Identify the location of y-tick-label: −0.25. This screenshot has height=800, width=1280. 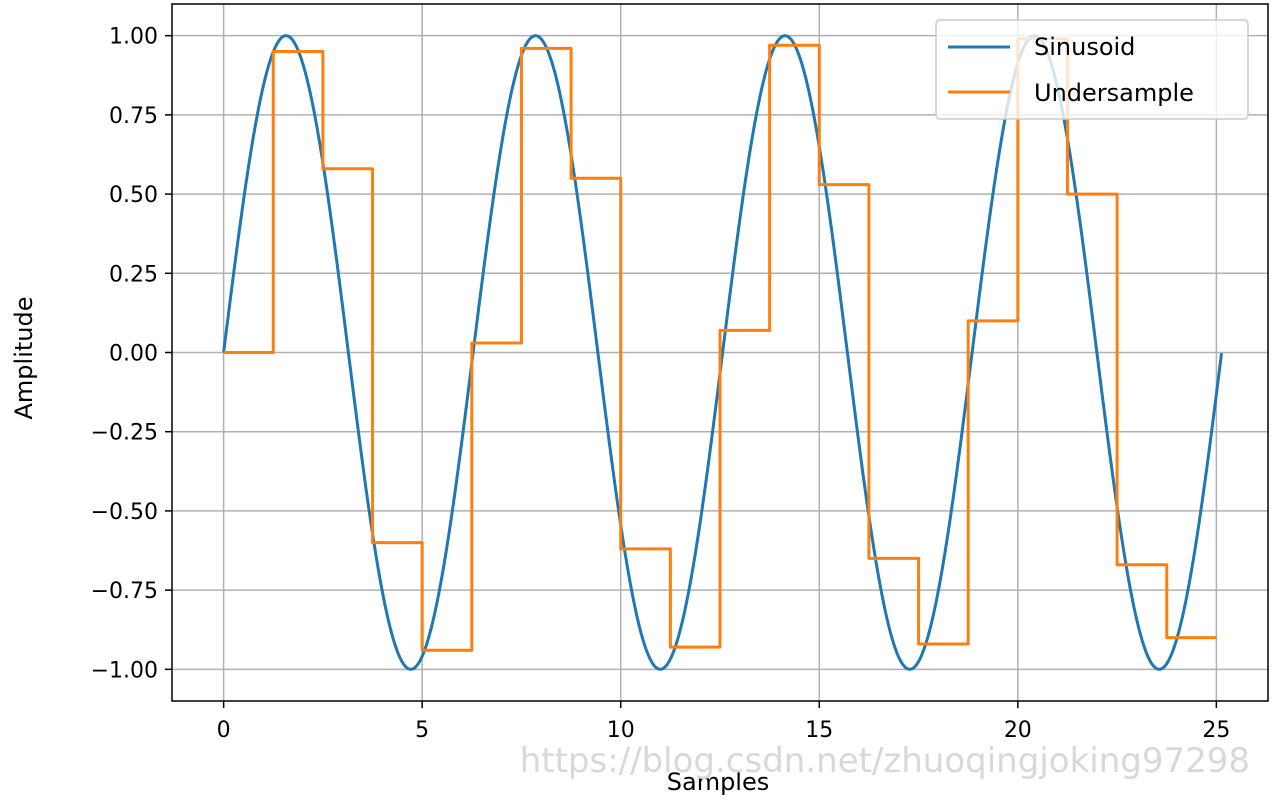
(124, 433).